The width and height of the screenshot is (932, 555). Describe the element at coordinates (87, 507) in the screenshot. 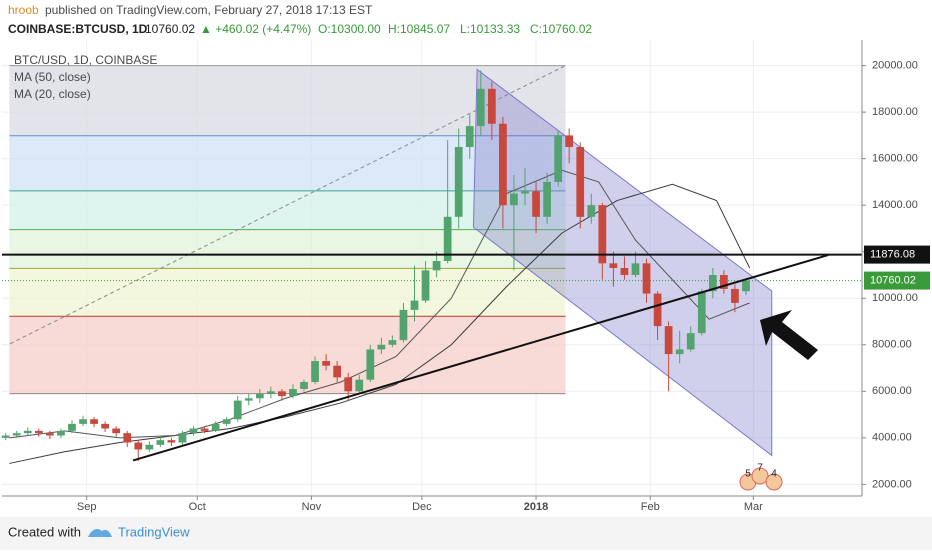

I see `x-tick-label: Sep` at that location.